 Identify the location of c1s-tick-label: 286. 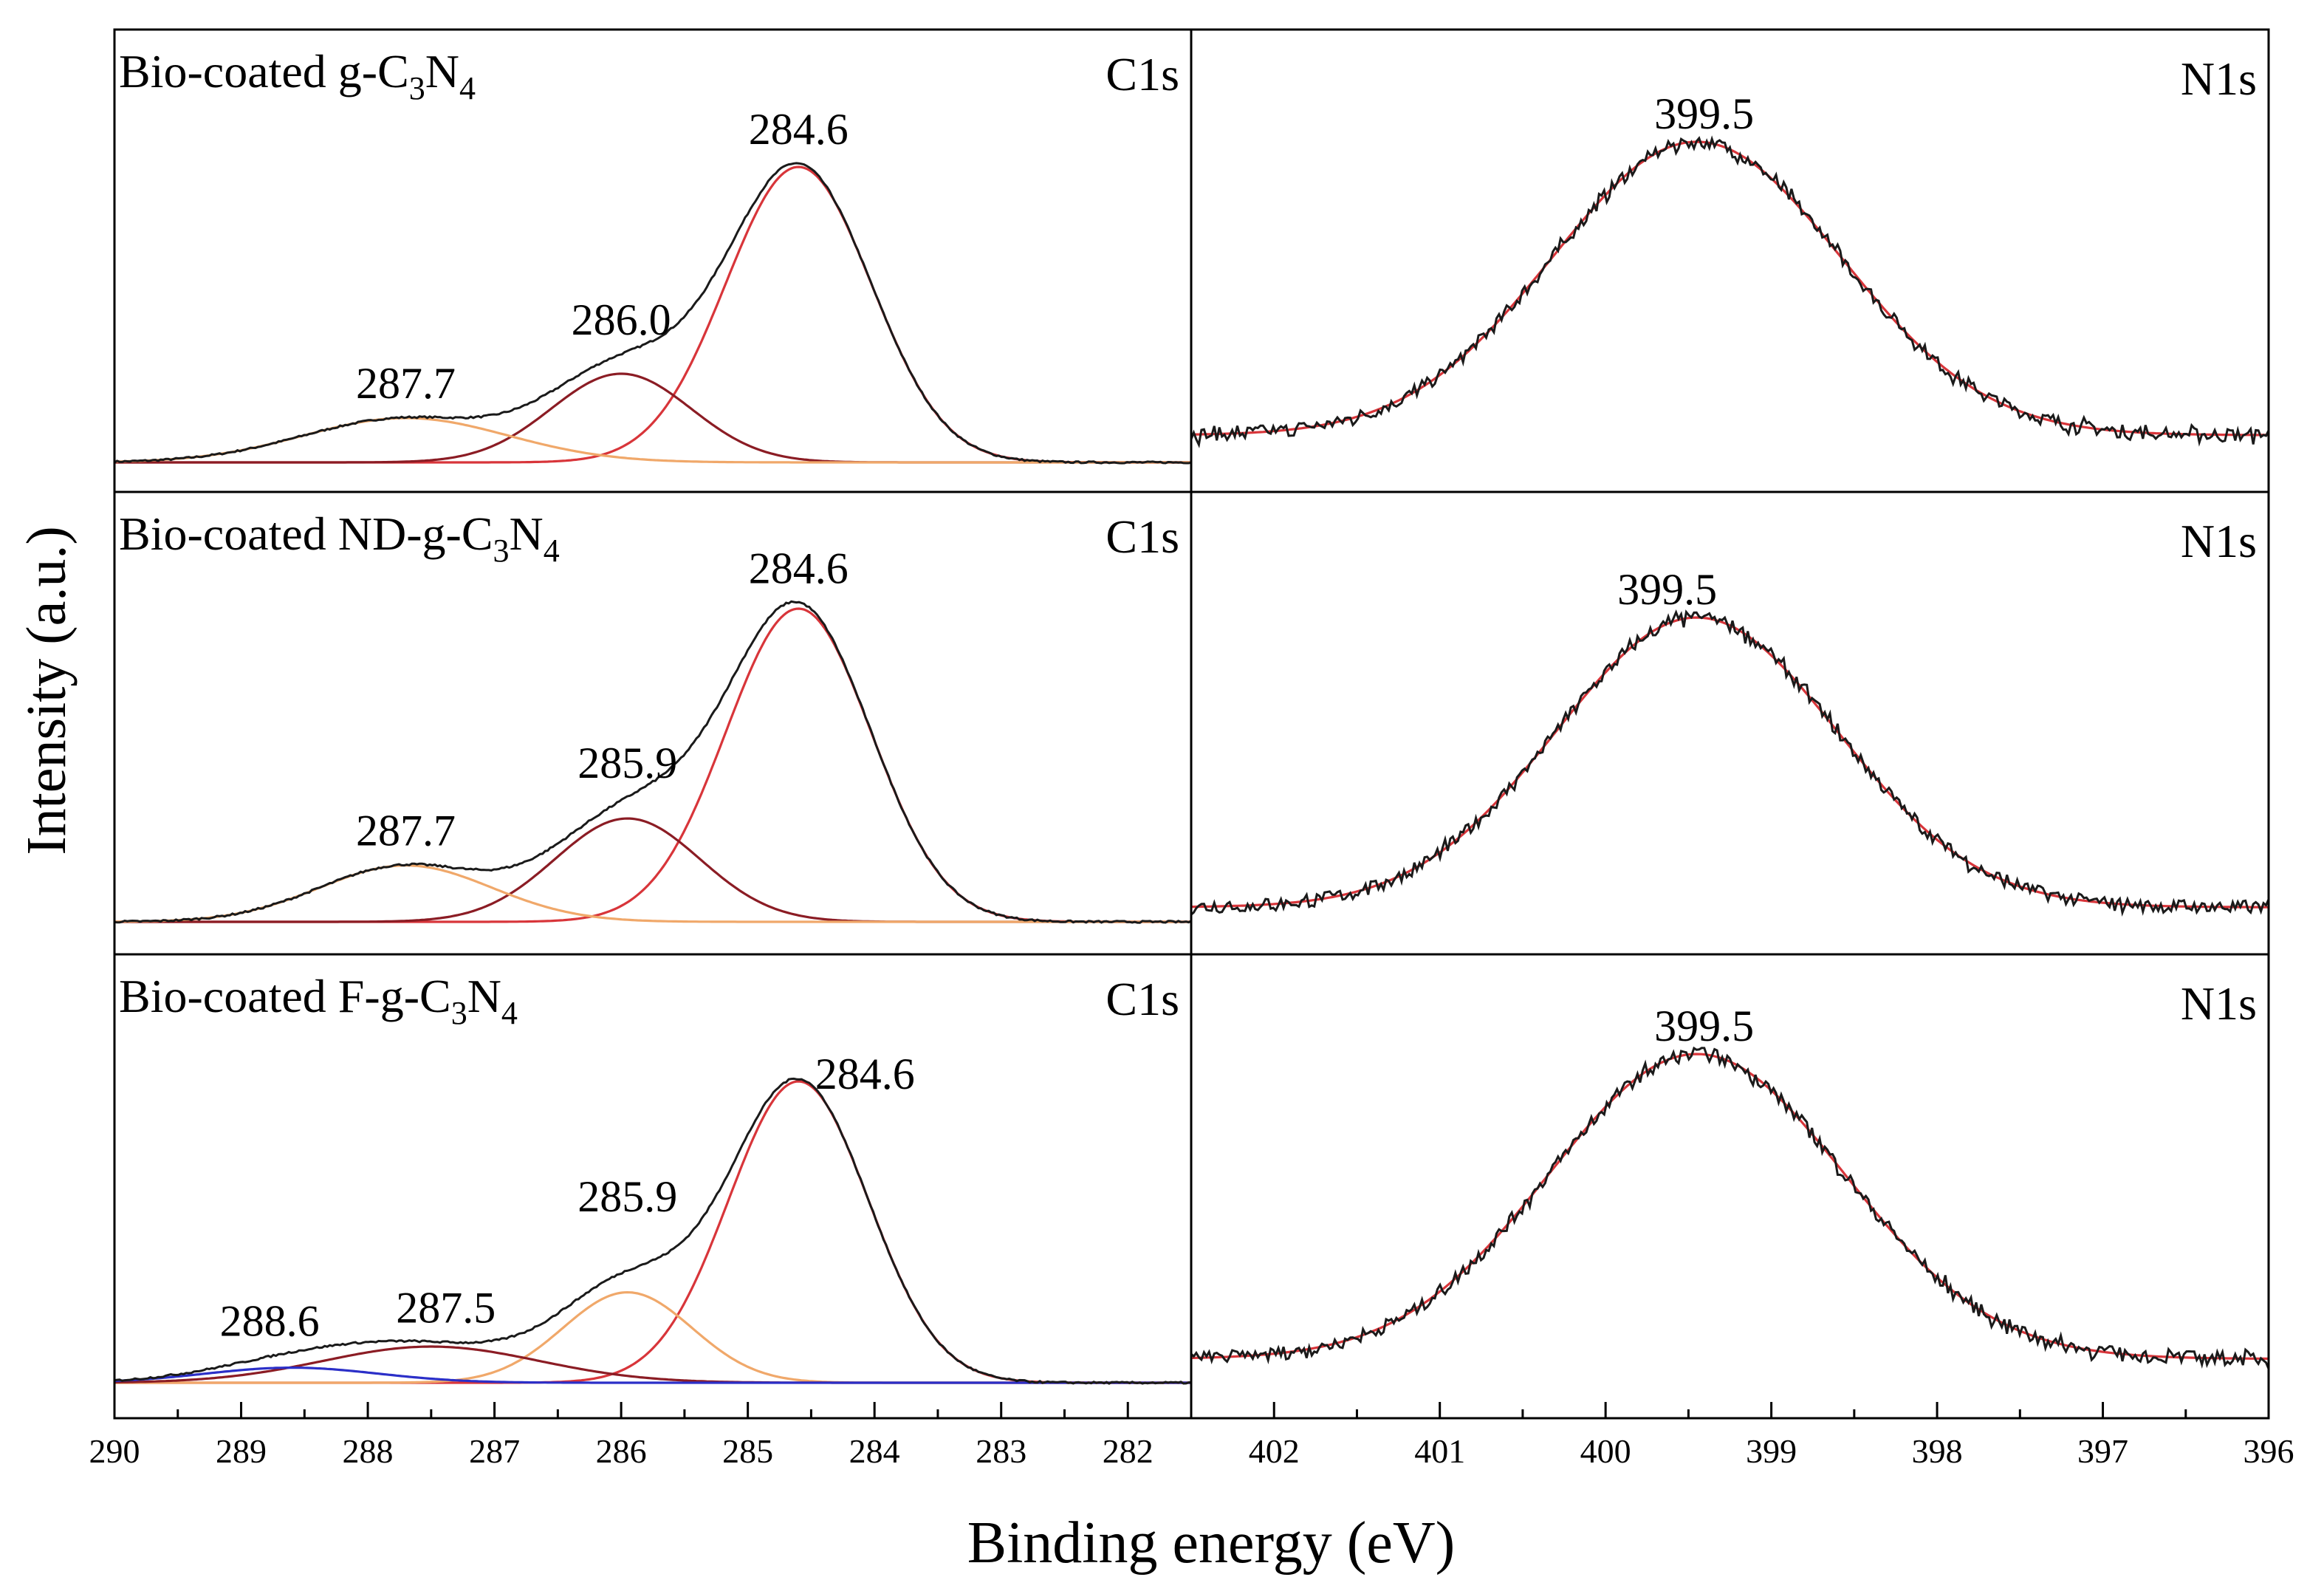
(621, 1451).